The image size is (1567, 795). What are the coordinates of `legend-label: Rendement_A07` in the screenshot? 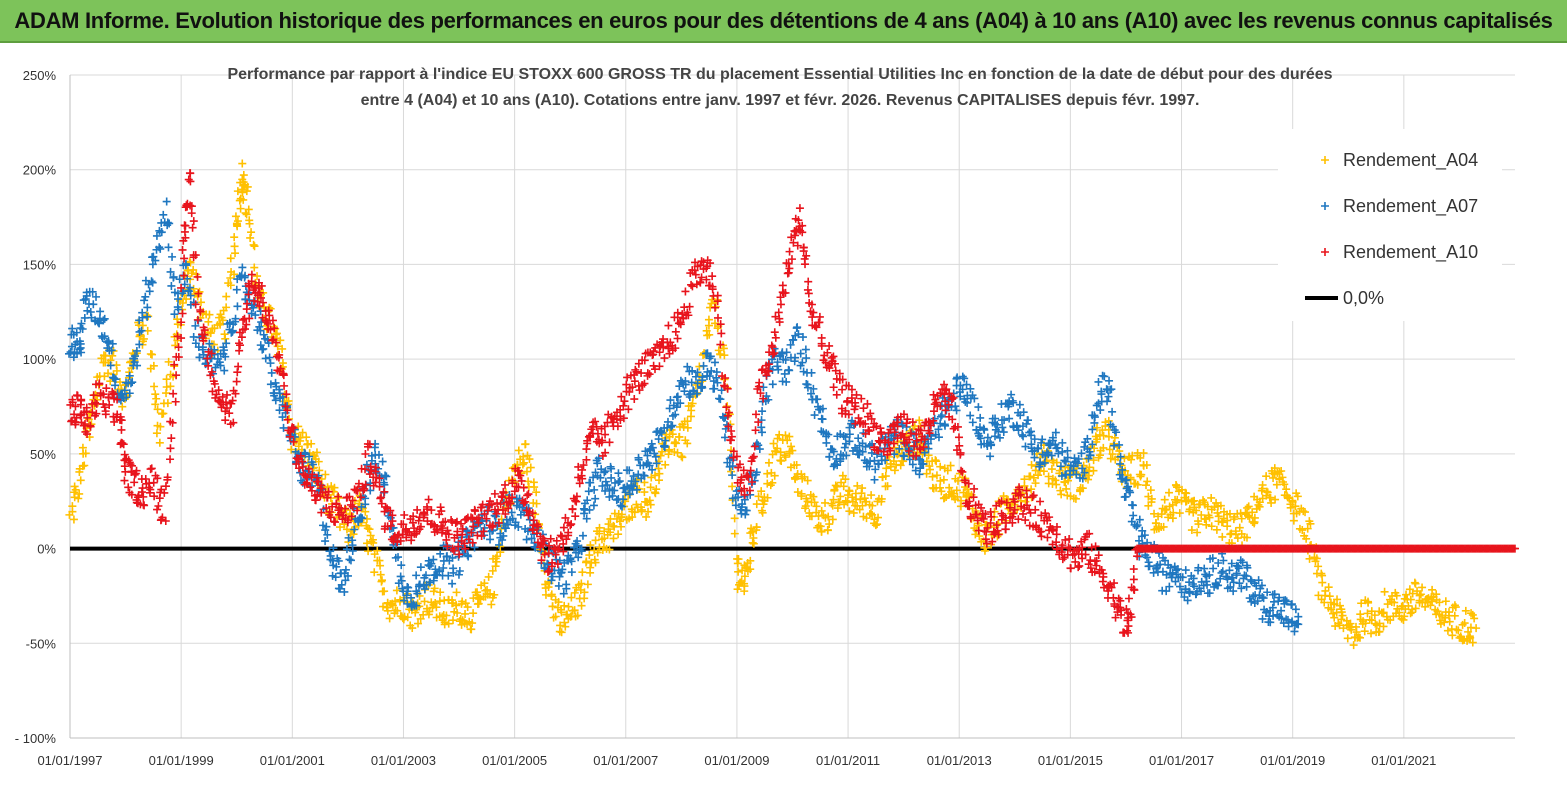 It's located at (1410, 206).